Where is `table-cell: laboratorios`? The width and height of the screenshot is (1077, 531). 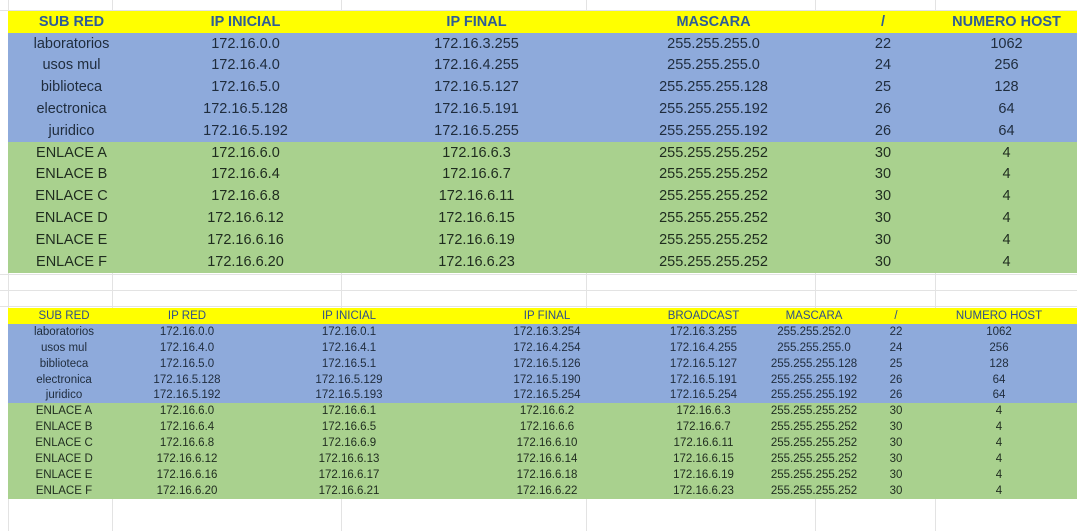 table-cell: laboratorios is located at coordinates (71, 43).